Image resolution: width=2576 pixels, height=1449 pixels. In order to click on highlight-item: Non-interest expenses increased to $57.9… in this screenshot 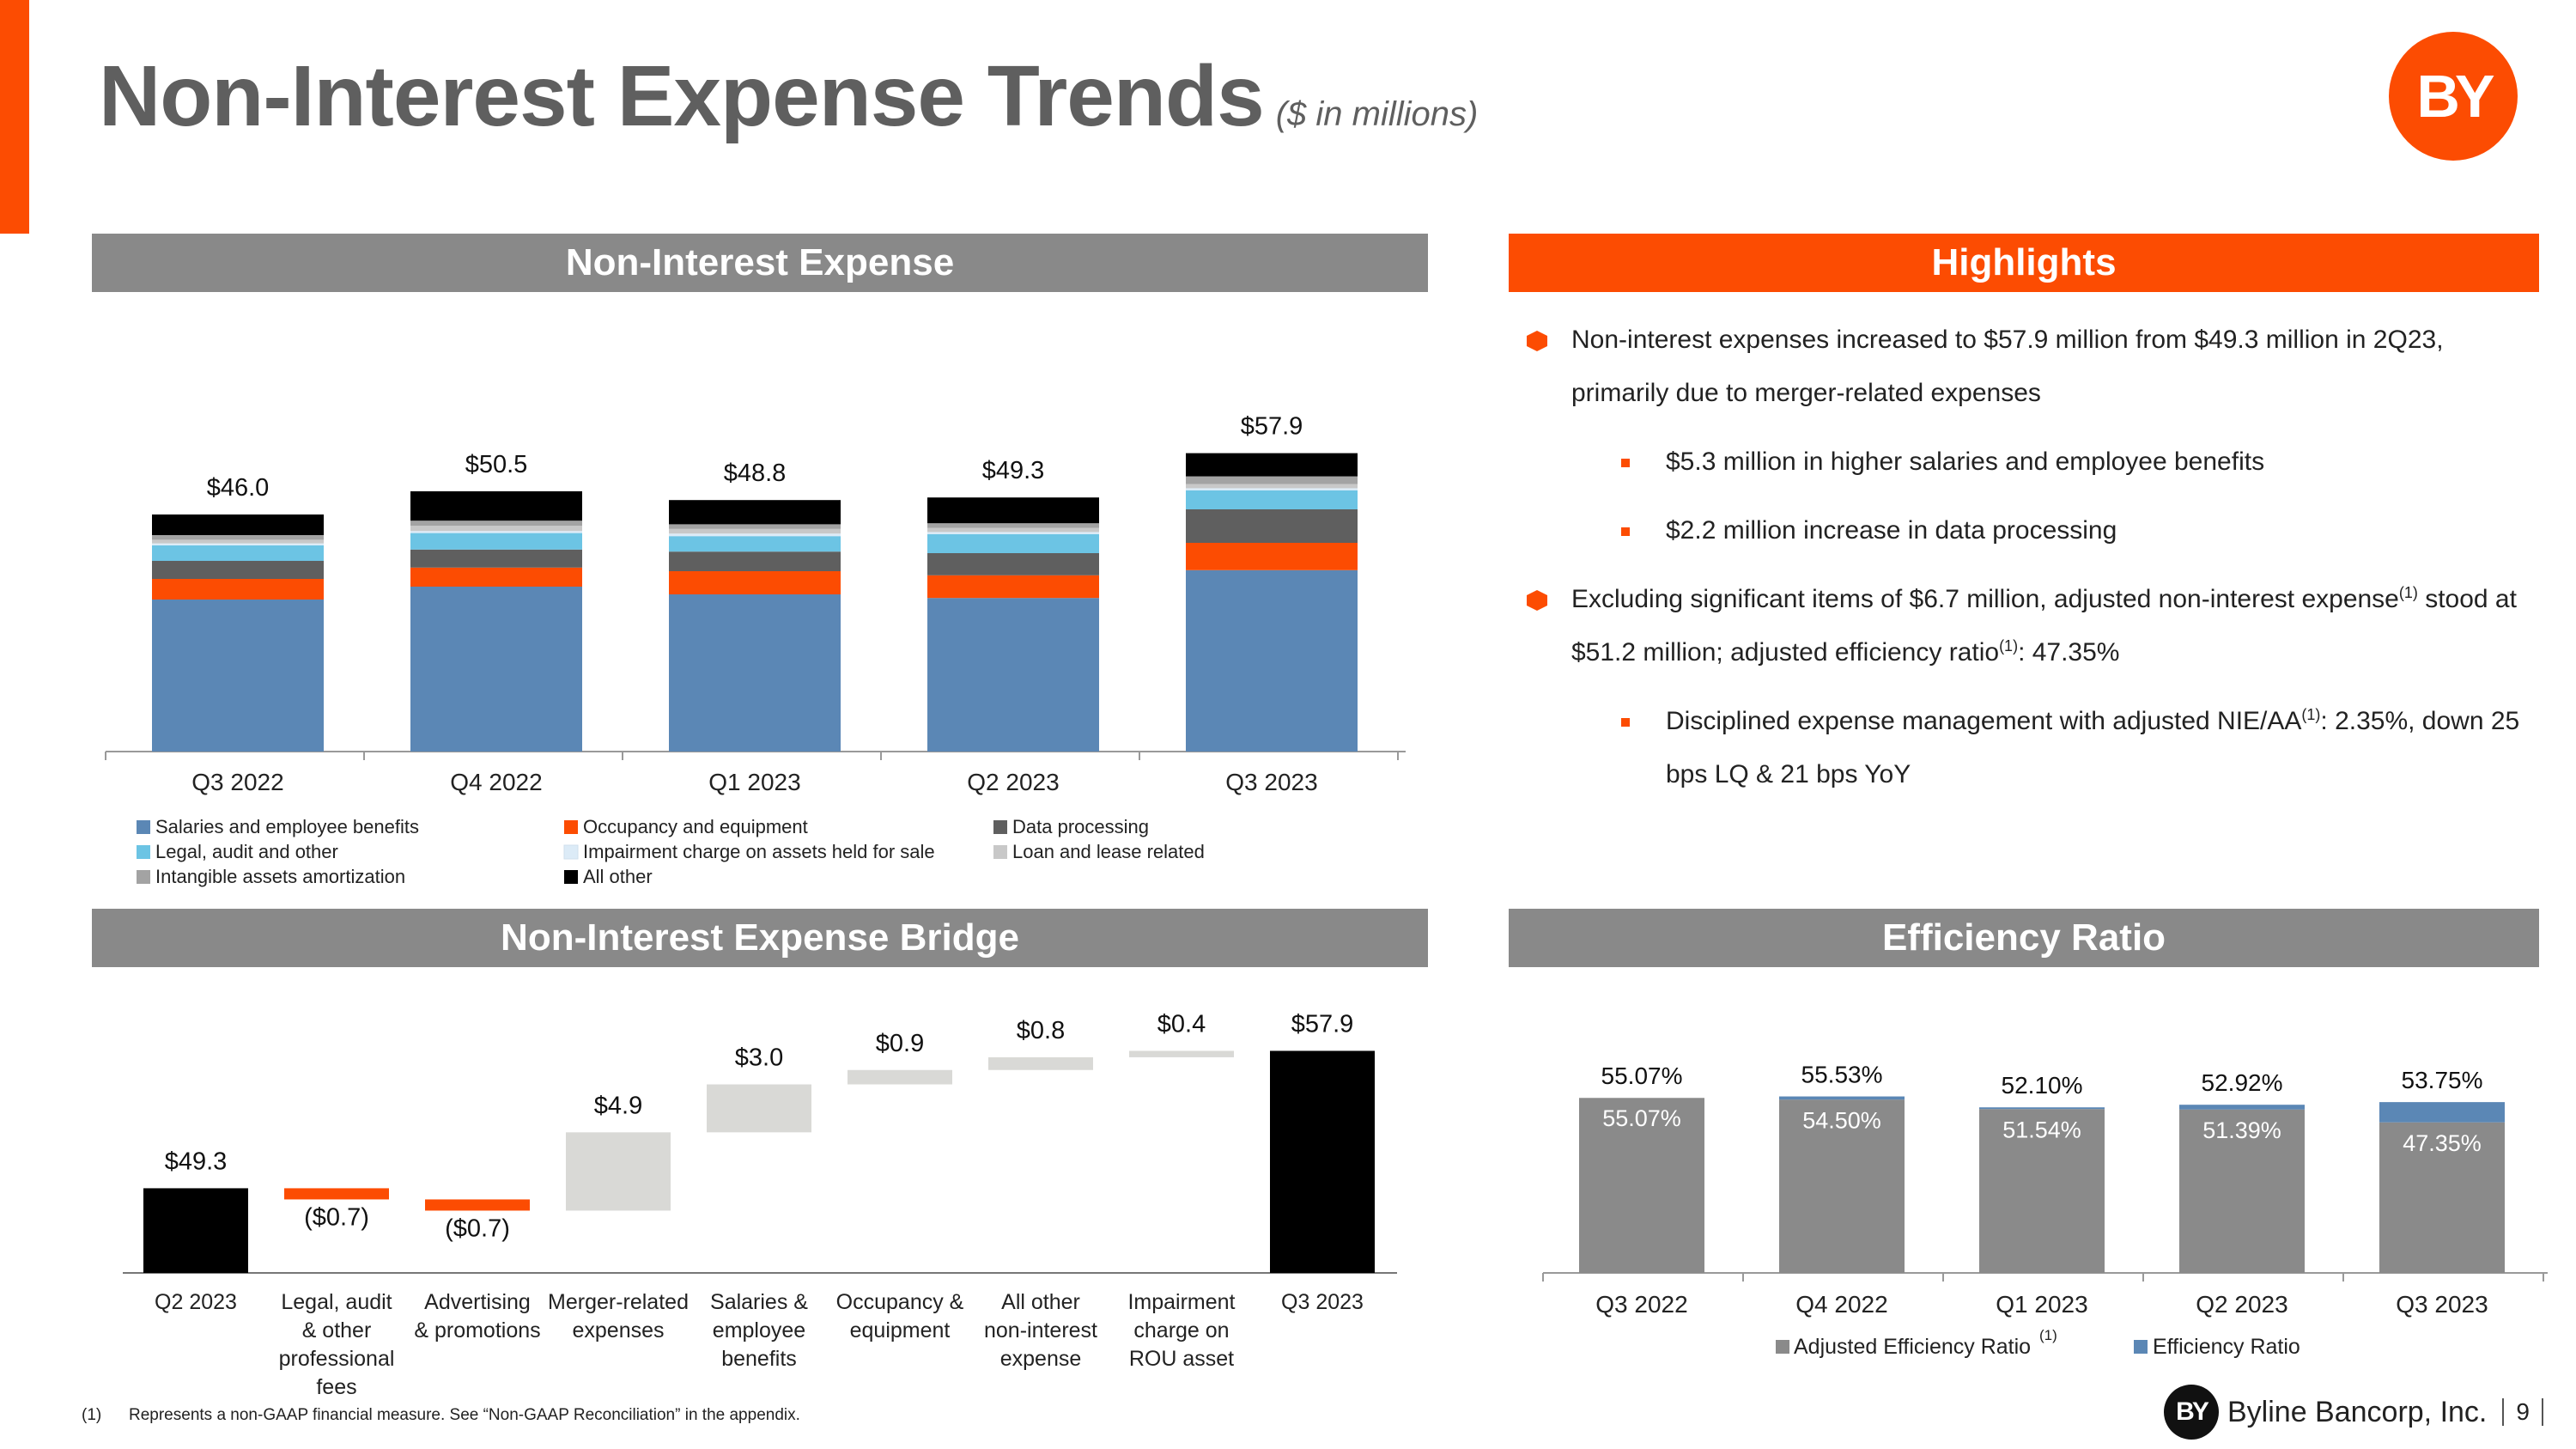, I will do `click(2031, 367)`.